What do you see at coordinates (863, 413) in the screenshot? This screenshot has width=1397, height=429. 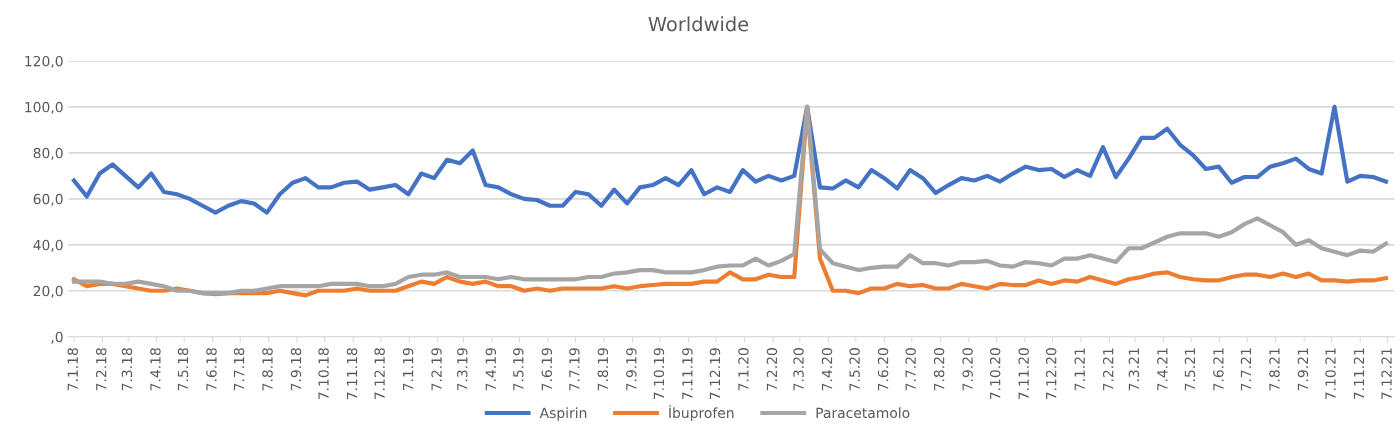 I see `legend-label: Paracetamolo` at bounding box center [863, 413].